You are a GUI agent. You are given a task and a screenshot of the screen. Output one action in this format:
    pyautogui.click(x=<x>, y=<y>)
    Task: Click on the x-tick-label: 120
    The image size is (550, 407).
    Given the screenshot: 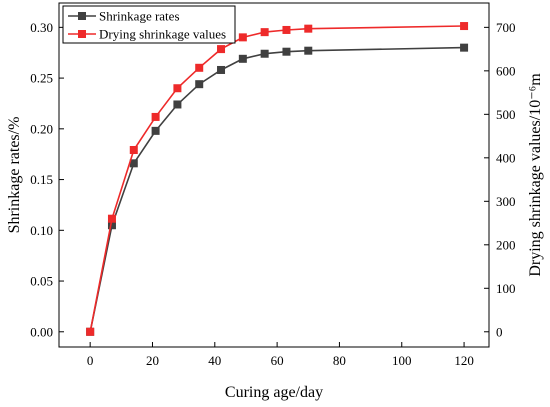 What is the action you would take?
    pyautogui.click(x=464, y=360)
    